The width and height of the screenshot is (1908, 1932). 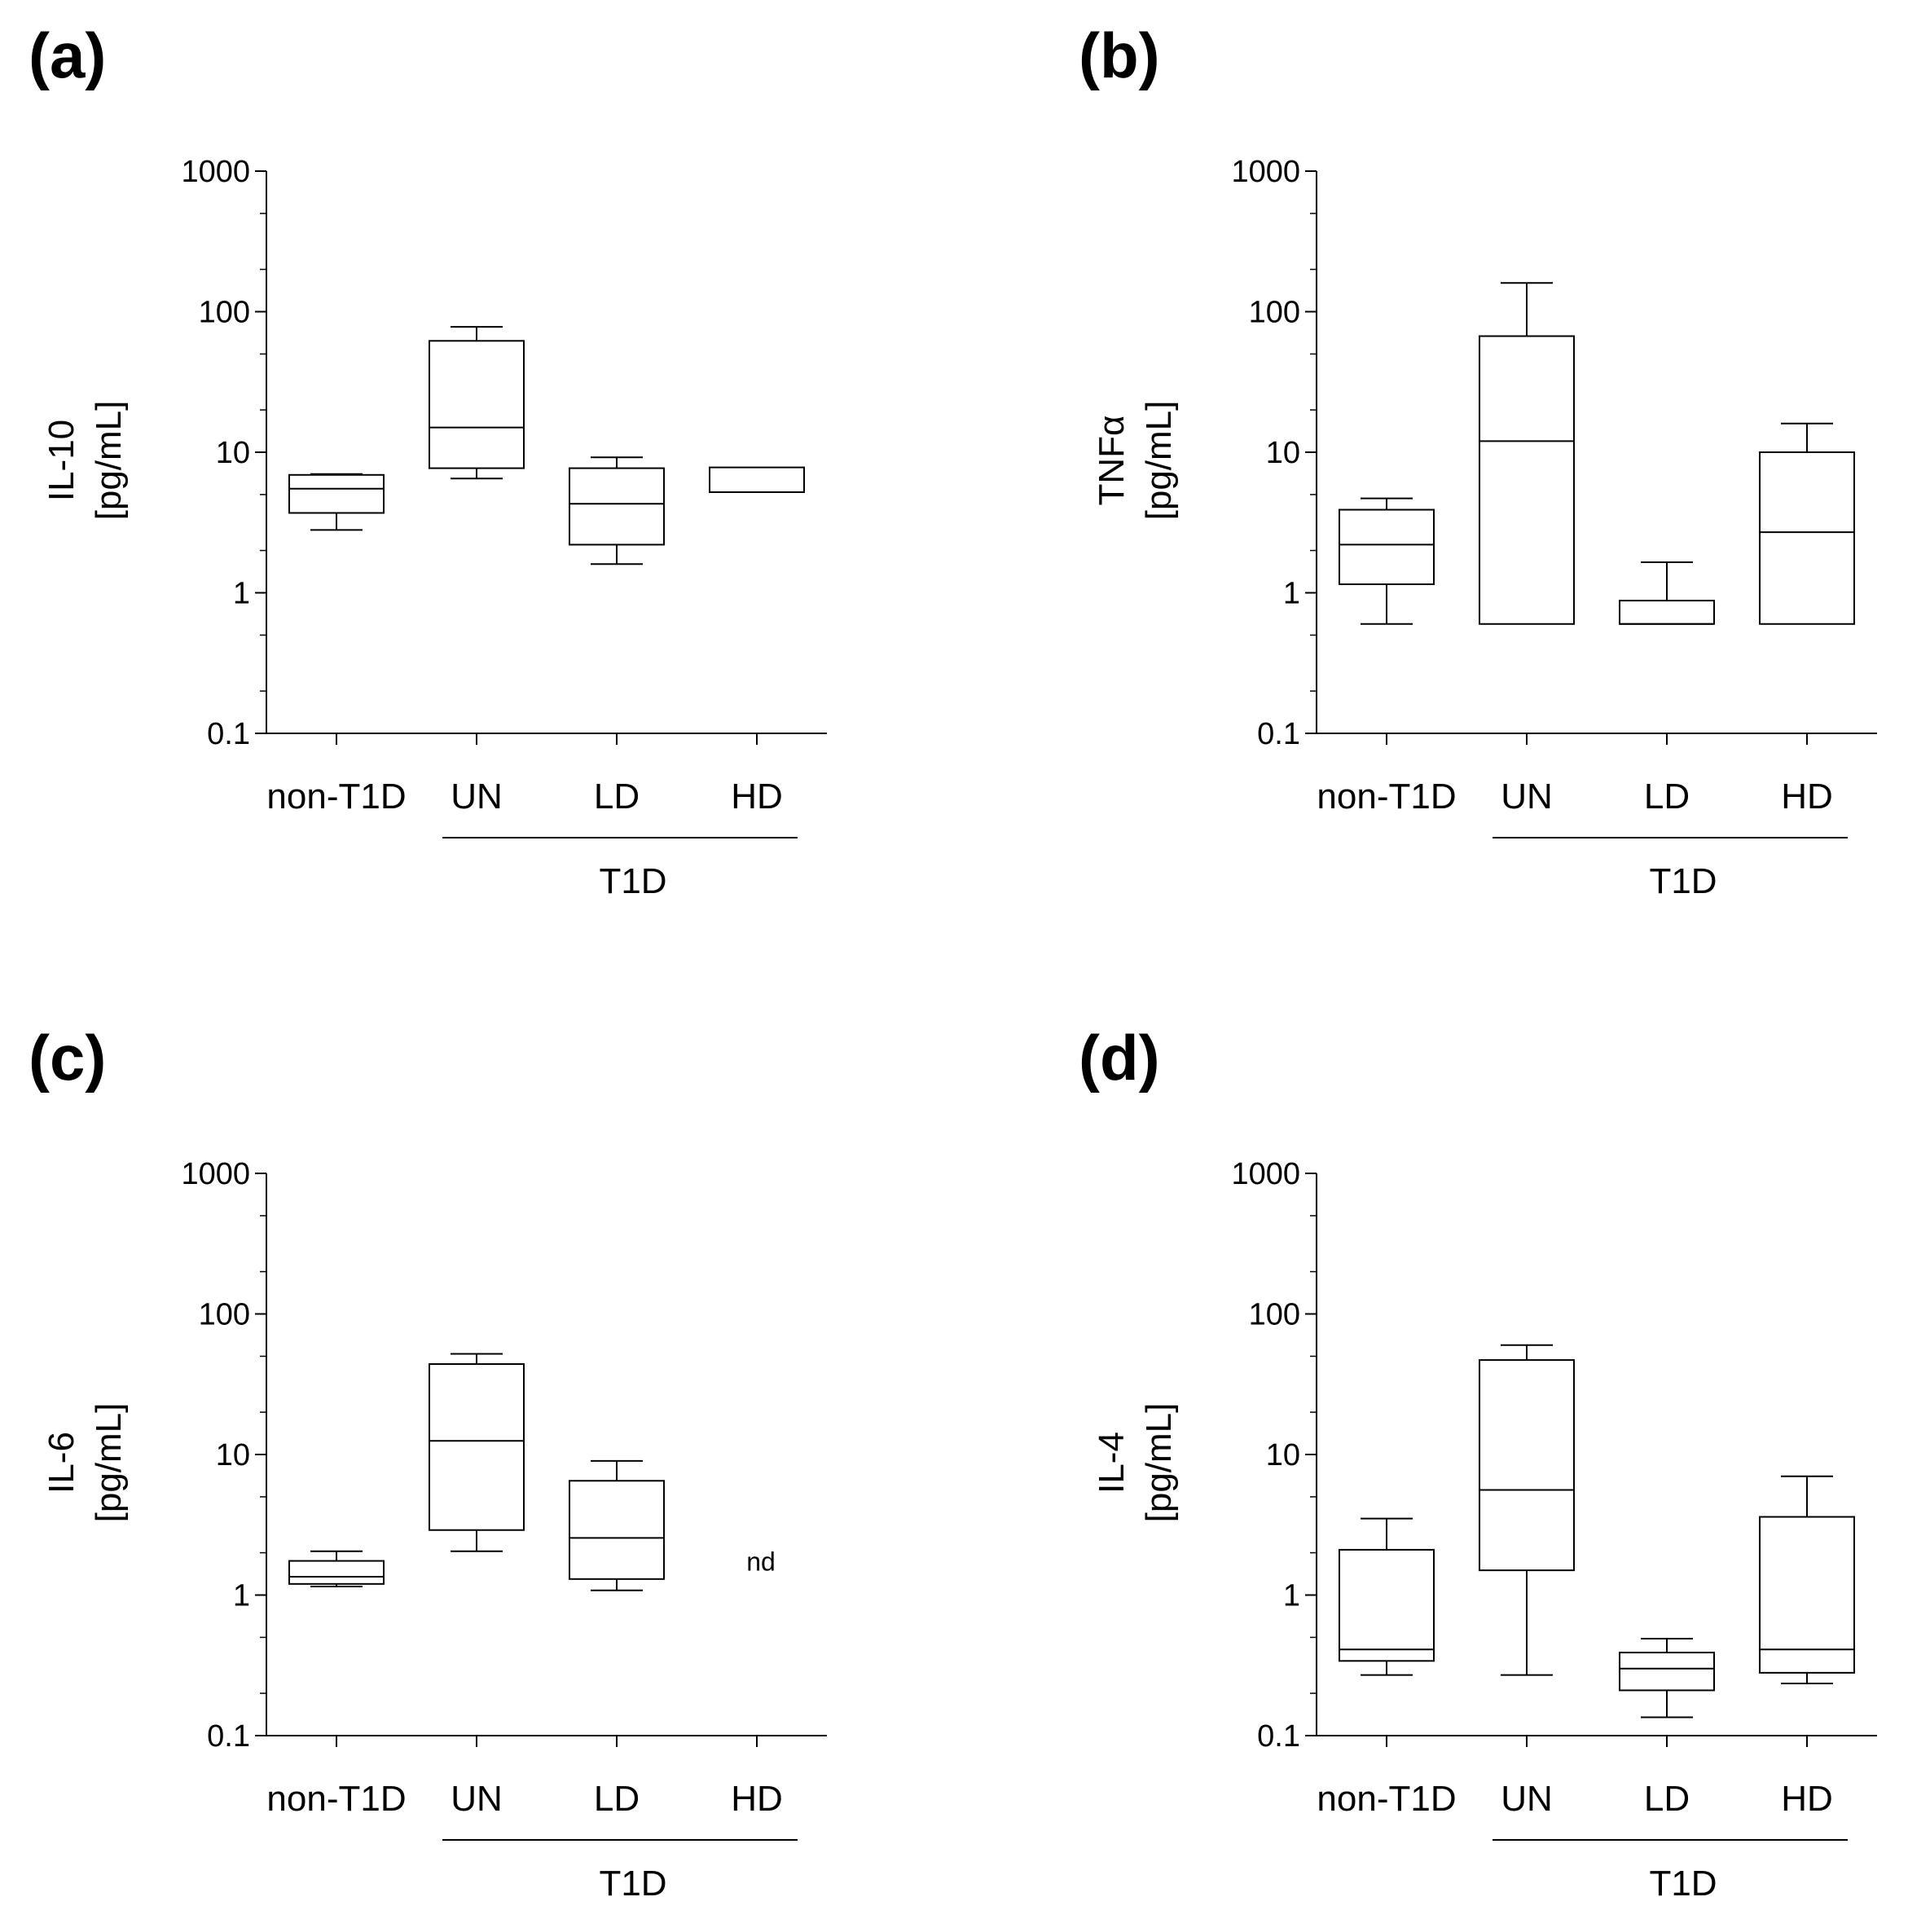 What do you see at coordinates (1135, 461) in the screenshot?
I see `y-axis-title: TNFα [pg/mL]` at bounding box center [1135, 461].